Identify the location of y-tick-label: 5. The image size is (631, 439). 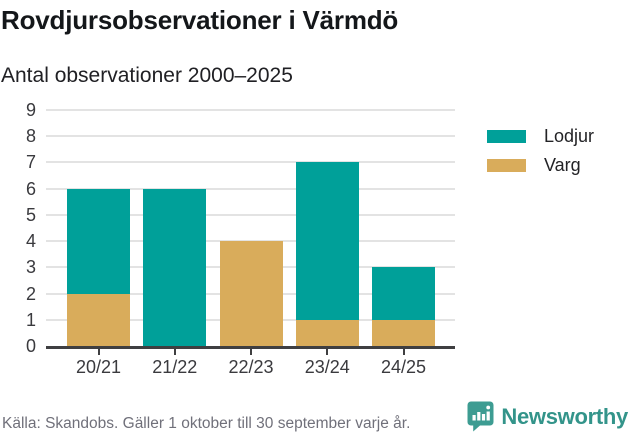
(30, 214).